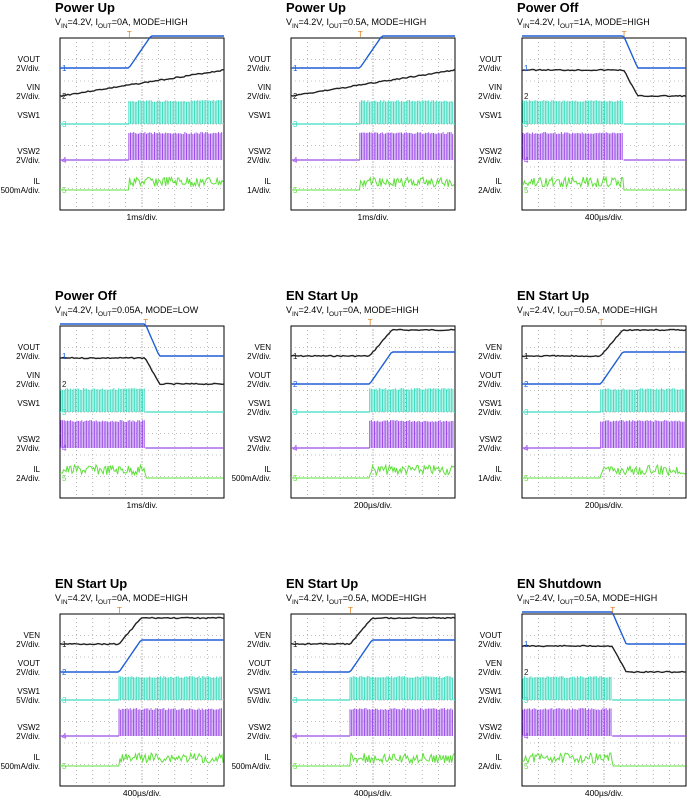 This screenshot has height=800, width=692. I want to click on panel-conditions: VIN=2.4V, IOUT=0.5A, MODE=HIGH, so click(587, 599).